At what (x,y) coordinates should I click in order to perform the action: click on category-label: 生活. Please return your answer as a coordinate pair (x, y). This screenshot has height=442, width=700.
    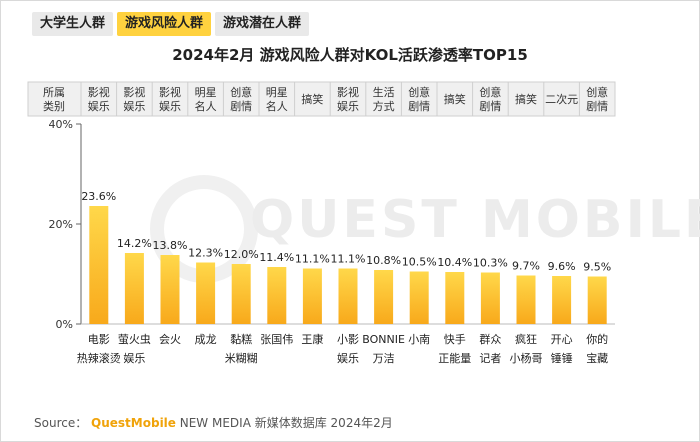
    Looking at the image, I should click on (384, 92).